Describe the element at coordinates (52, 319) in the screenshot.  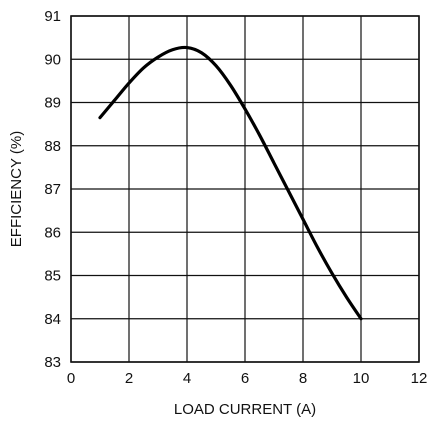
I see `y-tick-label: 84` at that location.